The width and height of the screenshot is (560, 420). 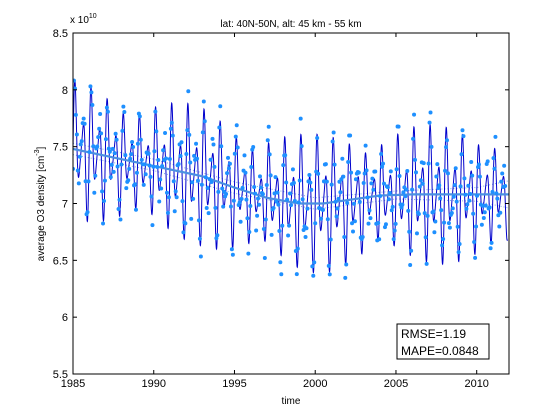 What do you see at coordinates (153, 384) in the screenshot?
I see `x-tick-label: 1990` at bounding box center [153, 384].